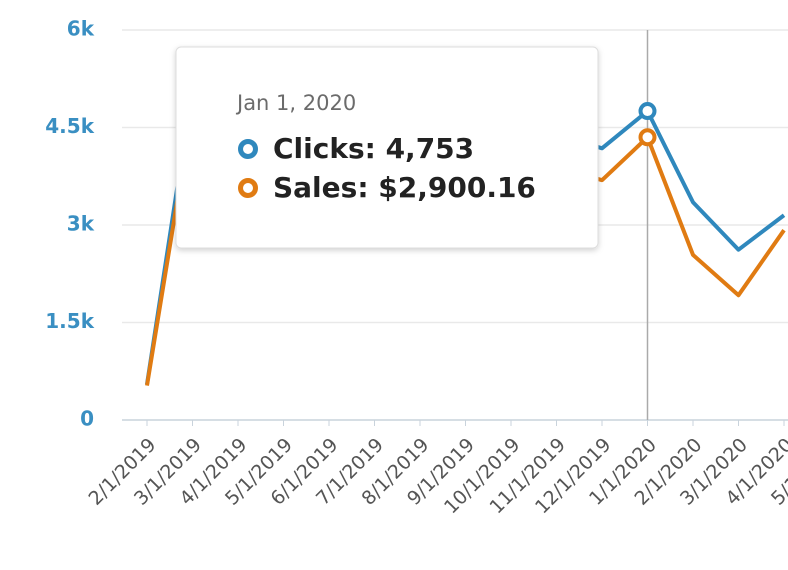  I want to click on tooltip-label: Clicks:, so click(324, 148).